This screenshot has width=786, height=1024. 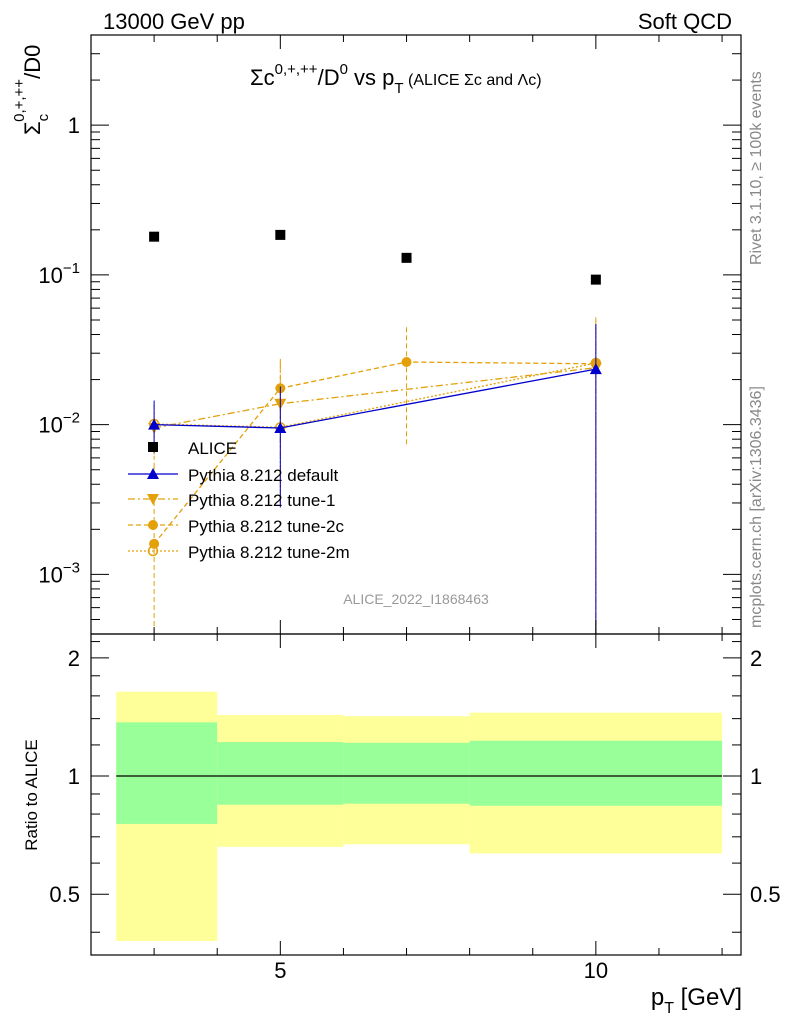 What do you see at coordinates (266, 526) in the screenshot?
I see `legend-label: Pythia 8.212 tune-2c` at bounding box center [266, 526].